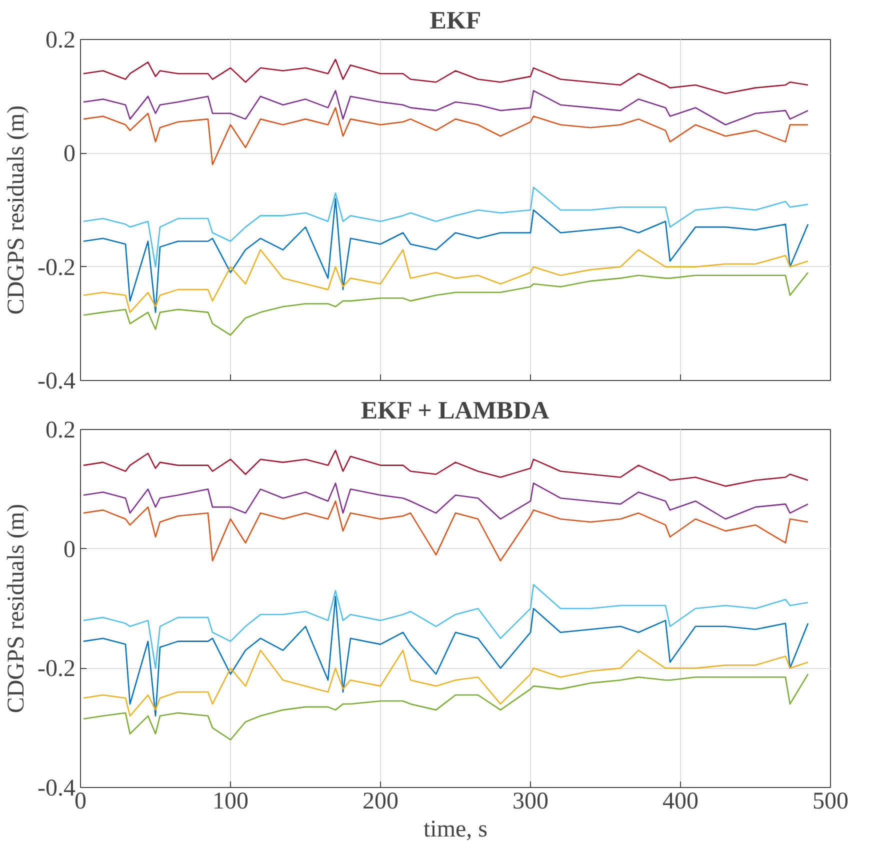 This screenshot has height=855, width=869. I want to click on x-axis-title: time, s, so click(456, 829).